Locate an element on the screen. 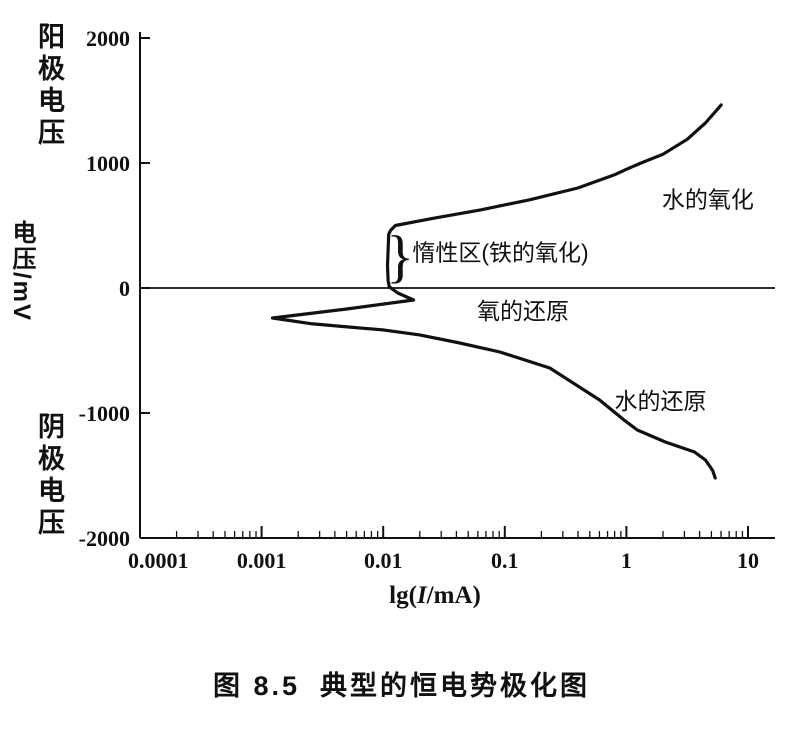 The height and width of the screenshot is (743, 803). x-axis-title-prefix: lg( is located at coordinates (403, 595).